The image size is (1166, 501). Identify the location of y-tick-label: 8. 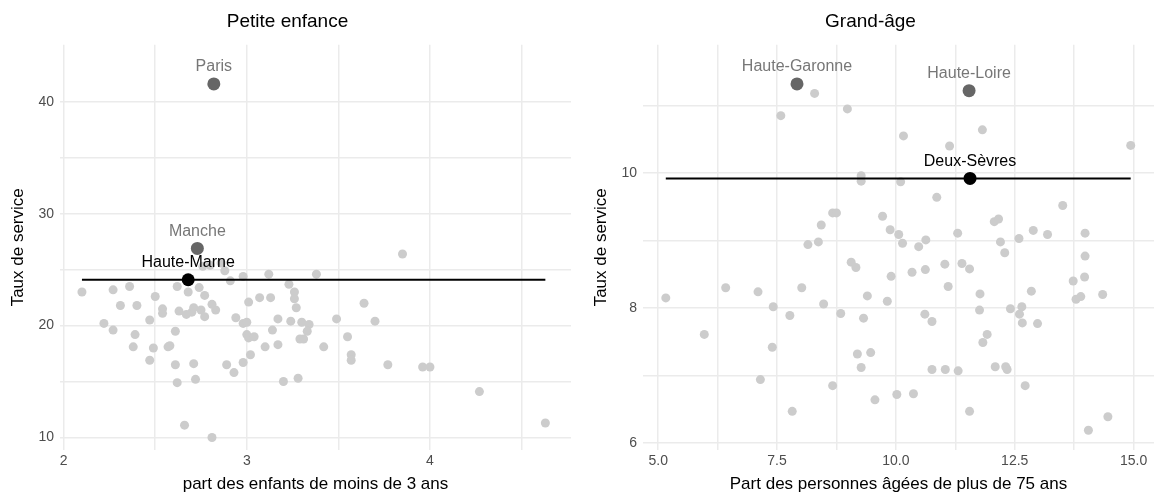
(633, 306).